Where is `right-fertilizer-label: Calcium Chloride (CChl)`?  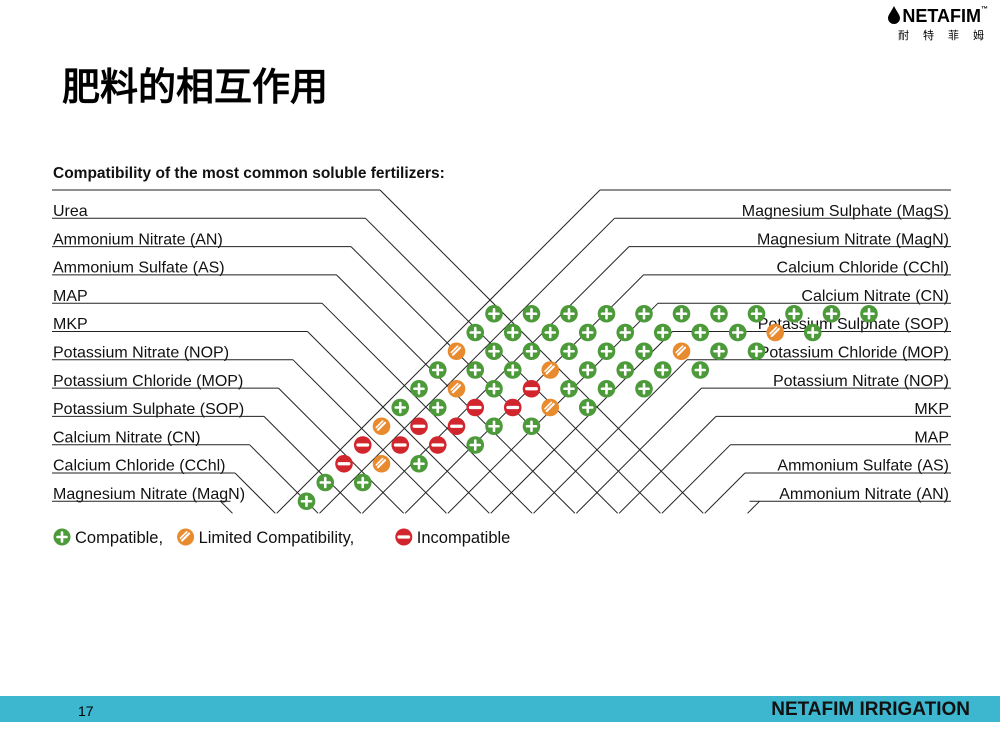 right-fertilizer-label: Calcium Chloride (CChl) is located at coordinates (863, 268).